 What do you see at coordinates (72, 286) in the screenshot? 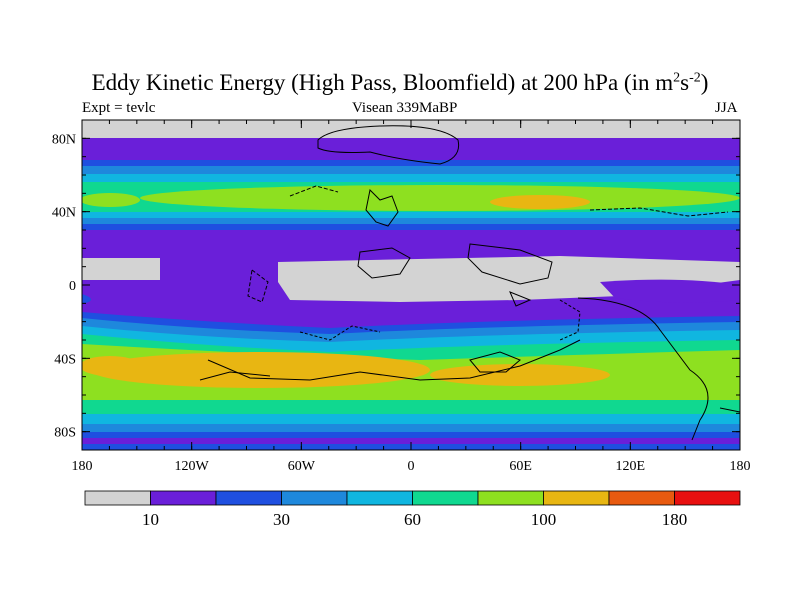
I see `lat-tick-label: 0` at bounding box center [72, 286].